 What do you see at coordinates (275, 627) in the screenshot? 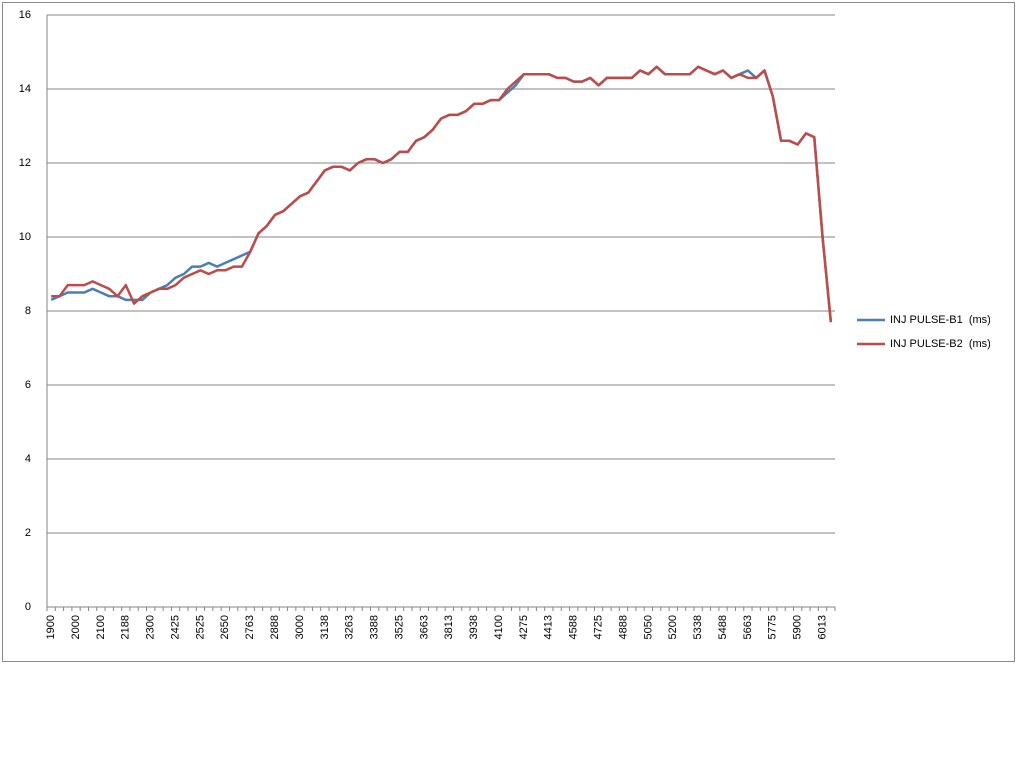
I see `x-tick-label: 2888` at bounding box center [275, 627].